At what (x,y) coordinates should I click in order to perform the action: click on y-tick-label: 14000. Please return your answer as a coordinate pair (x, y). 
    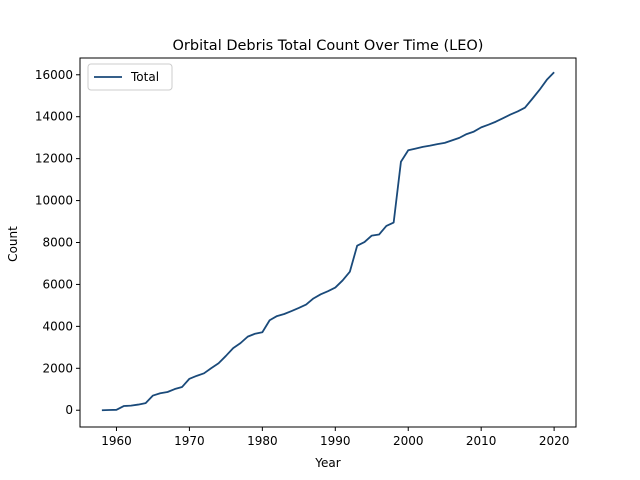
    Looking at the image, I should click on (54, 117).